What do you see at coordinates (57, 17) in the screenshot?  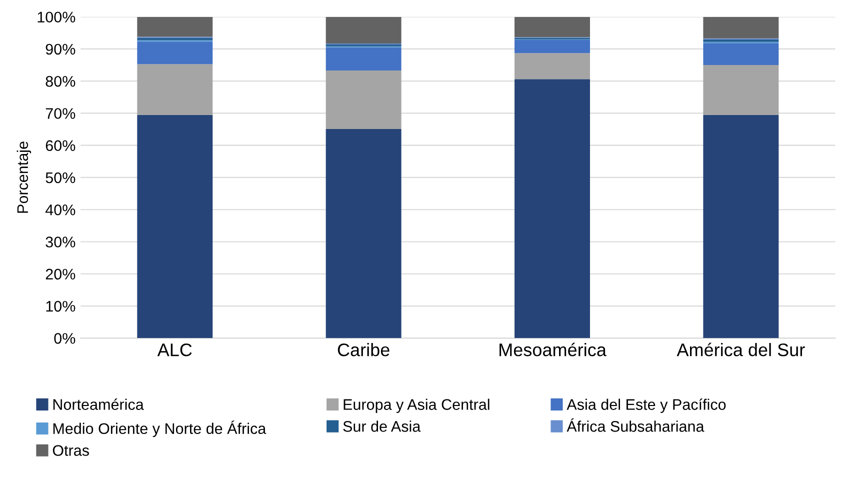 I see `y-tick-label: 100%` at bounding box center [57, 17].